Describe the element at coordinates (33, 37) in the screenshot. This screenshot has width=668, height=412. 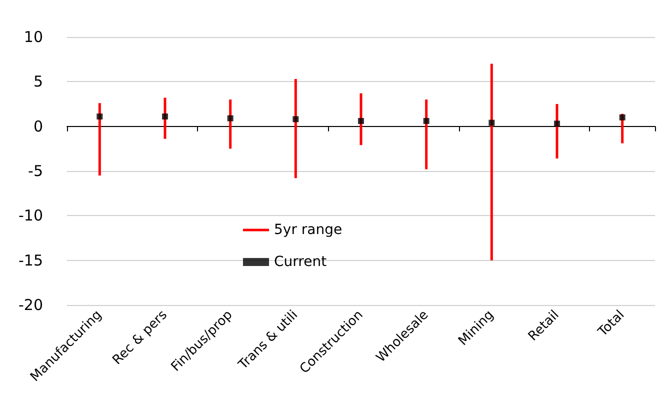
I see `y-tick-label: 10` at that location.